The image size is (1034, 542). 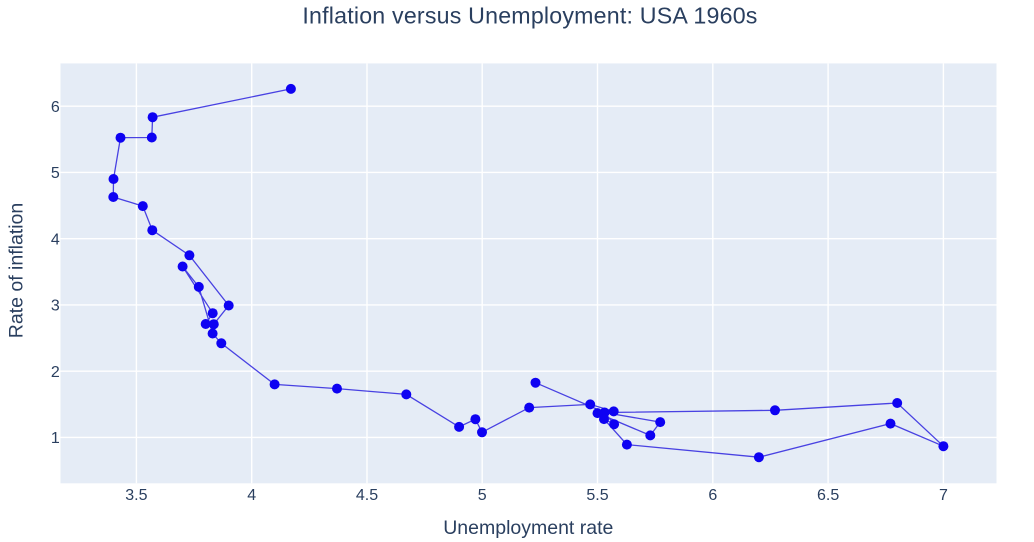 What do you see at coordinates (55, 438) in the screenshot?
I see `svg-text: 1` at bounding box center [55, 438].